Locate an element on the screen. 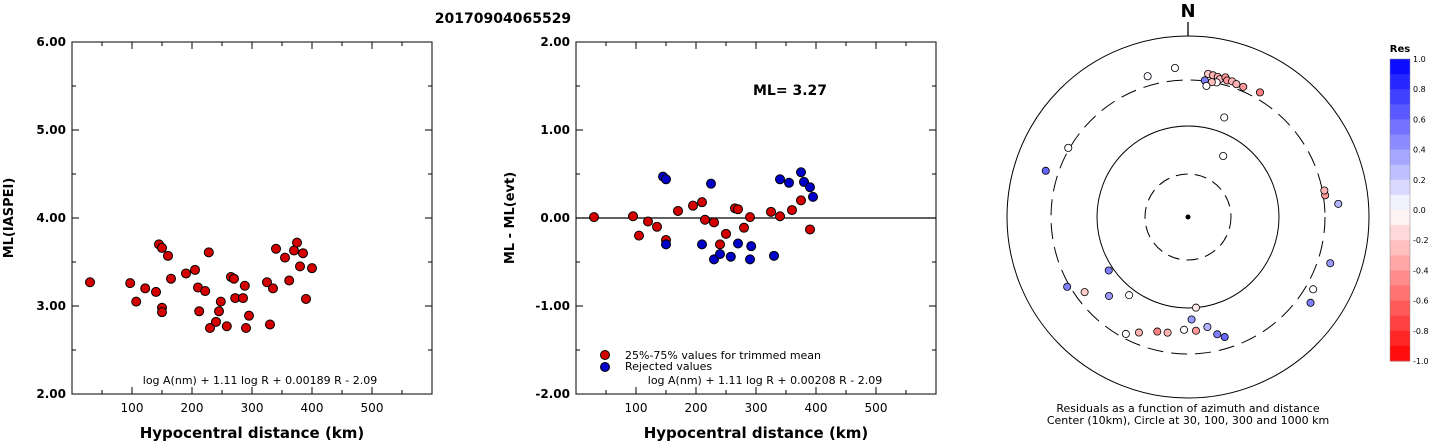 The height and width of the screenshot is (441, 1437). ml-iaspei-y-tick-label: 3.00 is located at coordinates (51, 306).